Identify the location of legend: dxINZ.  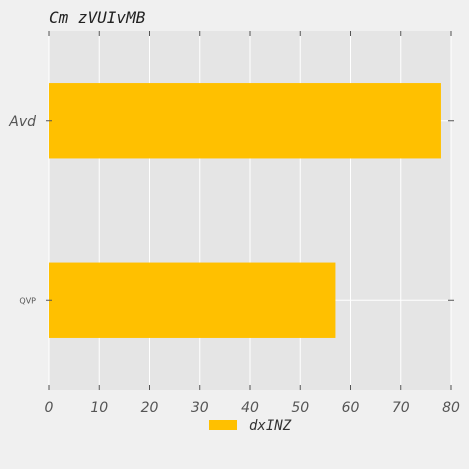
(250, 426).